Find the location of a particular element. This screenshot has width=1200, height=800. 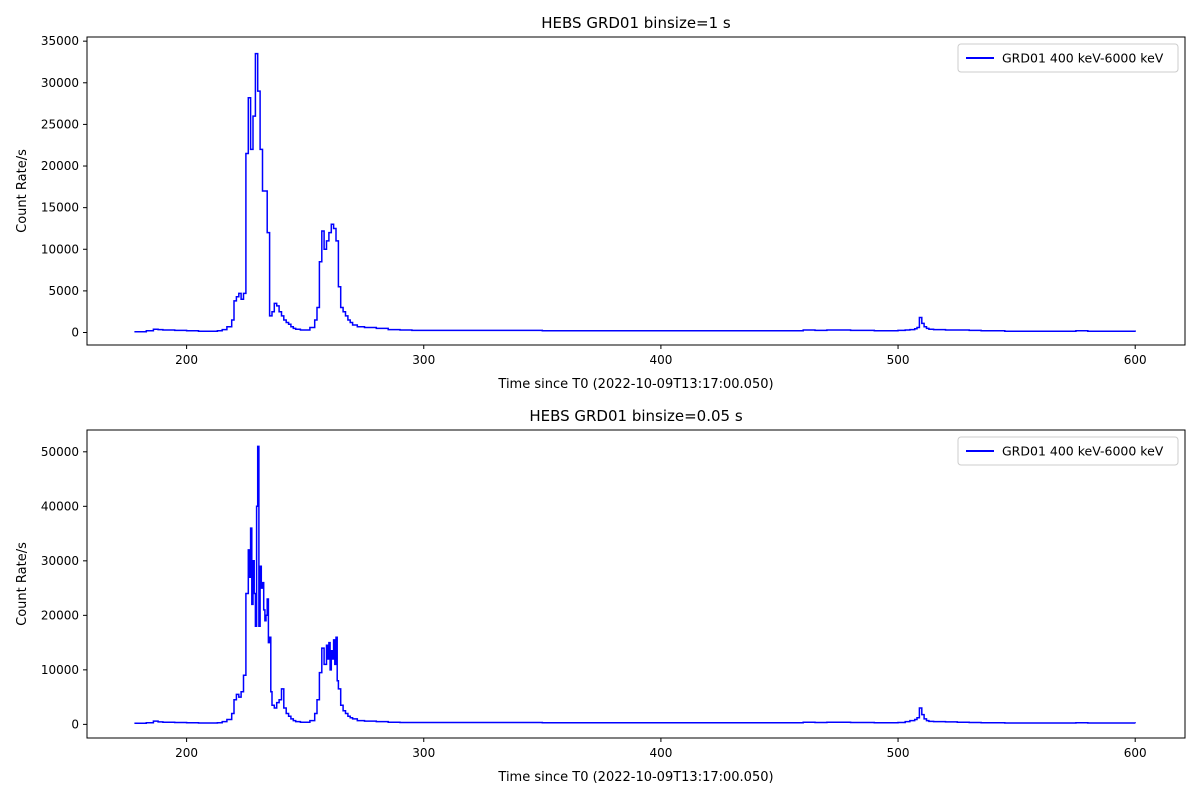

bottom-chart-ytick-label: 10000 is located at coordinates (60, 670).